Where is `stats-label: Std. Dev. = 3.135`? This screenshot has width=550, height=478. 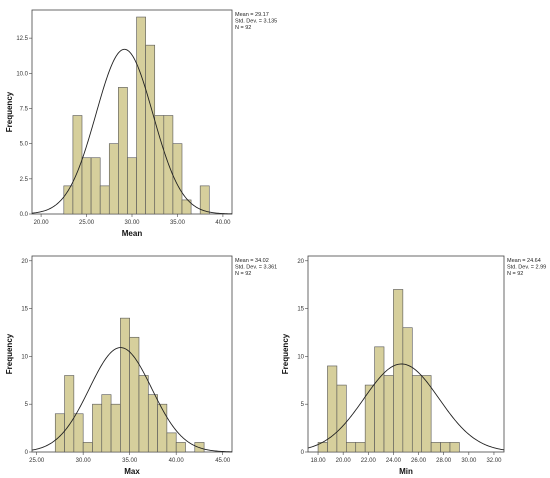 stats-label: Std. Dev. = 3.135 is located at coordinates (256, 22).